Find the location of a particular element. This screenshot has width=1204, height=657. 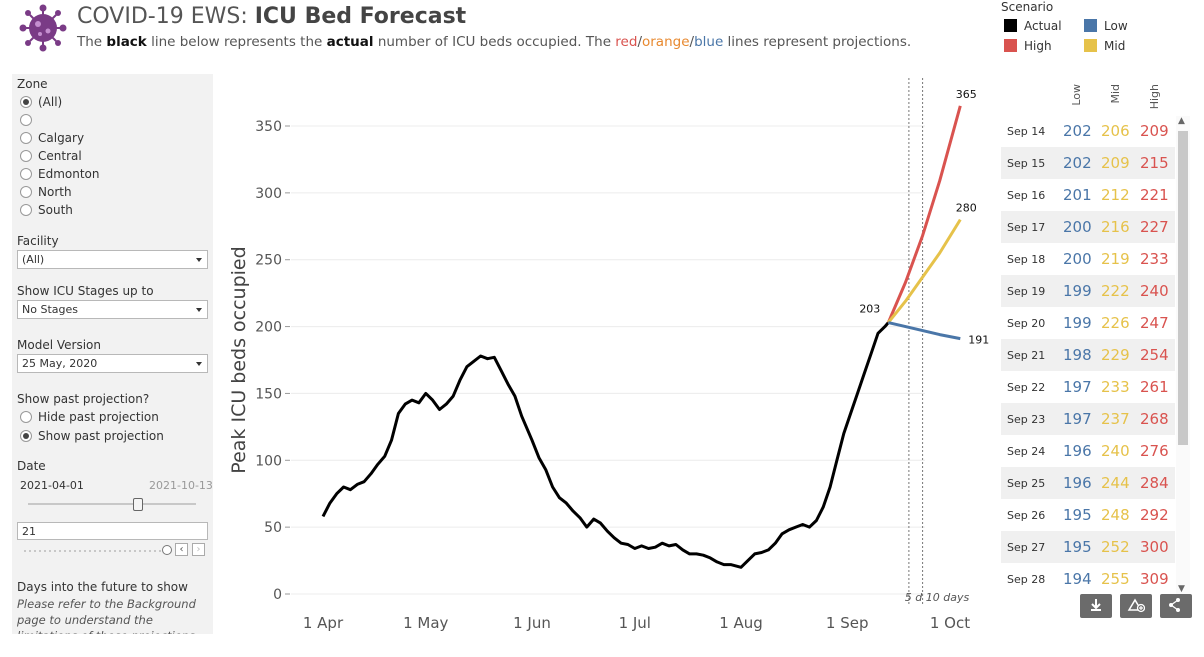

step-forward-button: › is located at coordinates (198, 549).